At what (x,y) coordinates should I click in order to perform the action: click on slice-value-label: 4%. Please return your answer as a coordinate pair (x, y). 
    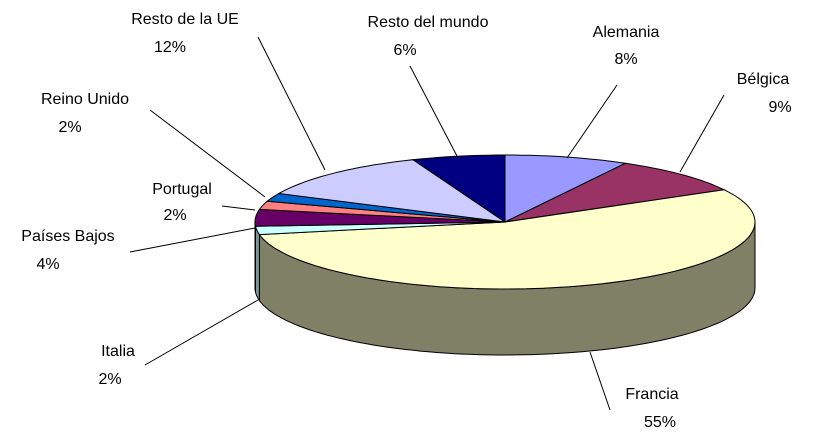
    Looking at the image, I should click on (47, 264).